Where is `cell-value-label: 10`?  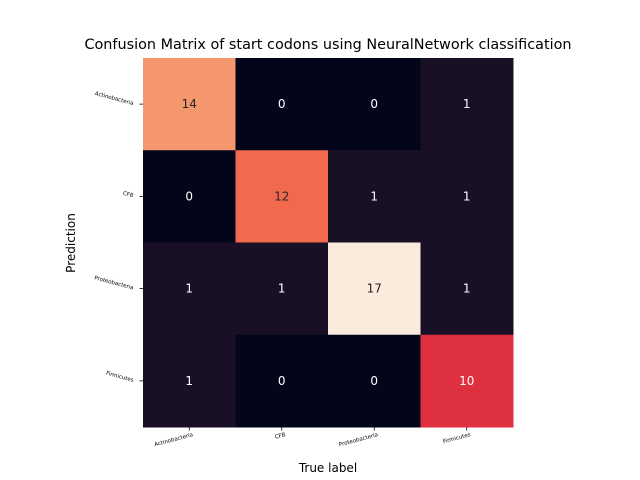
cell-value-label: 10 is located at coordinates (466, 381).